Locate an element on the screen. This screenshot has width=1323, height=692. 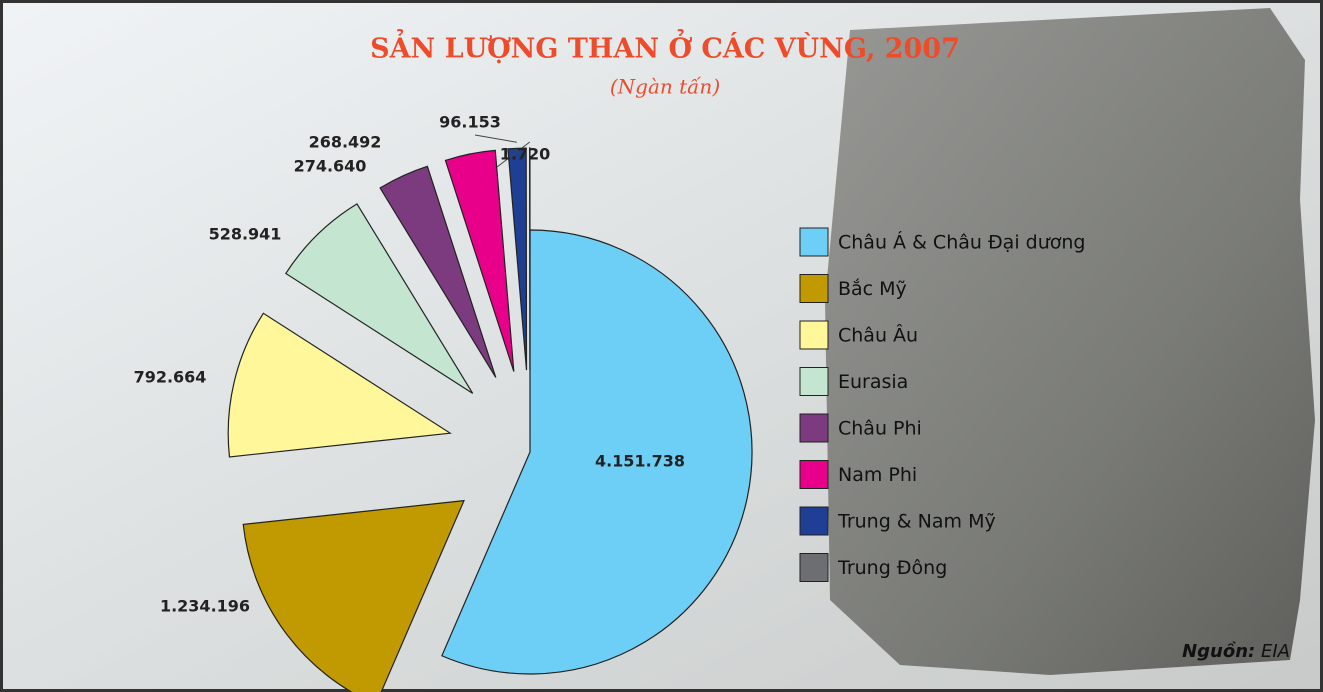
legend-label: Bắc Mỹ is located at coordinates (872, 288).